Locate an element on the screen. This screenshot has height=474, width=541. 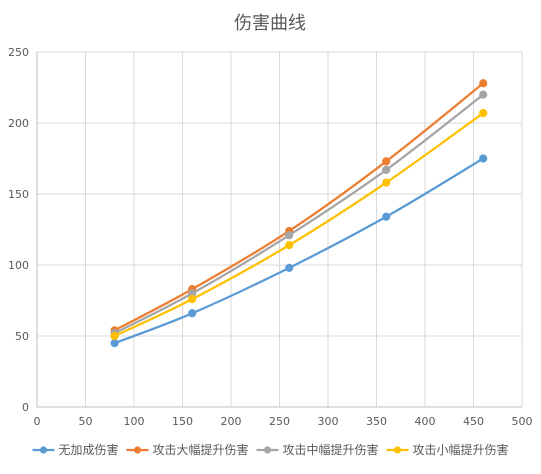
x-tick-label: 500 is located at coordinates (522, 421).